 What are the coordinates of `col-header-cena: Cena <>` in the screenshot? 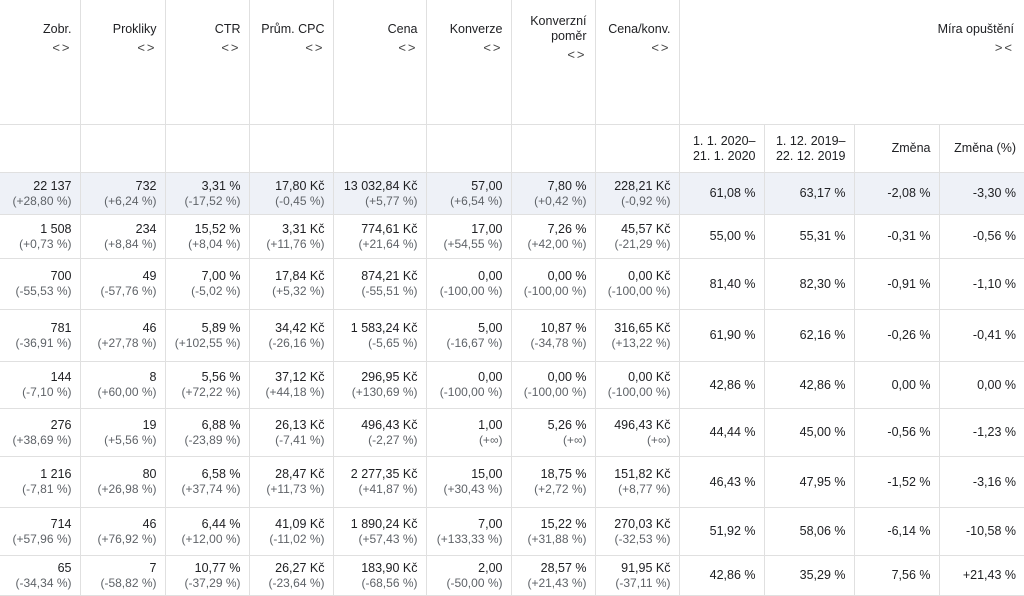 It's located at (380, 62).